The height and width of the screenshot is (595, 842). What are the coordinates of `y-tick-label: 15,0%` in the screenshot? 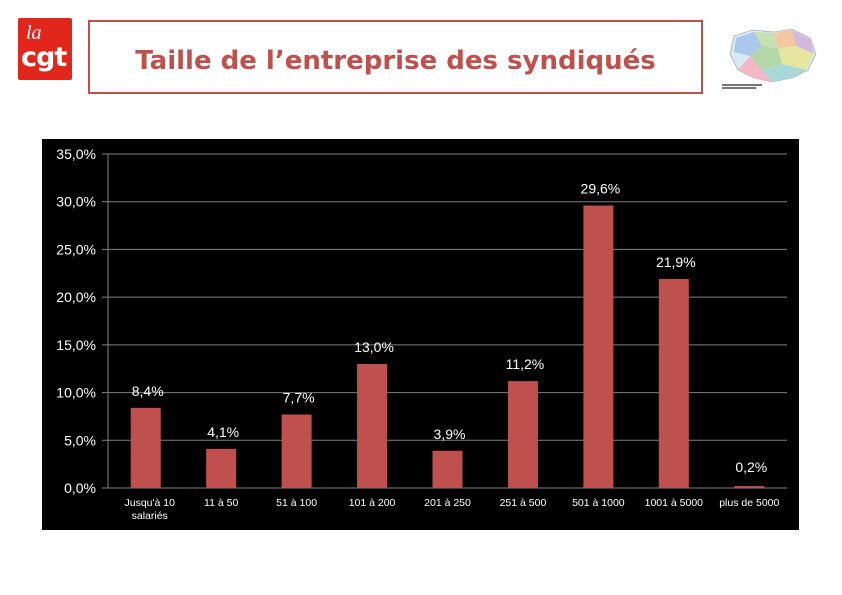 It's located at (76, 345).